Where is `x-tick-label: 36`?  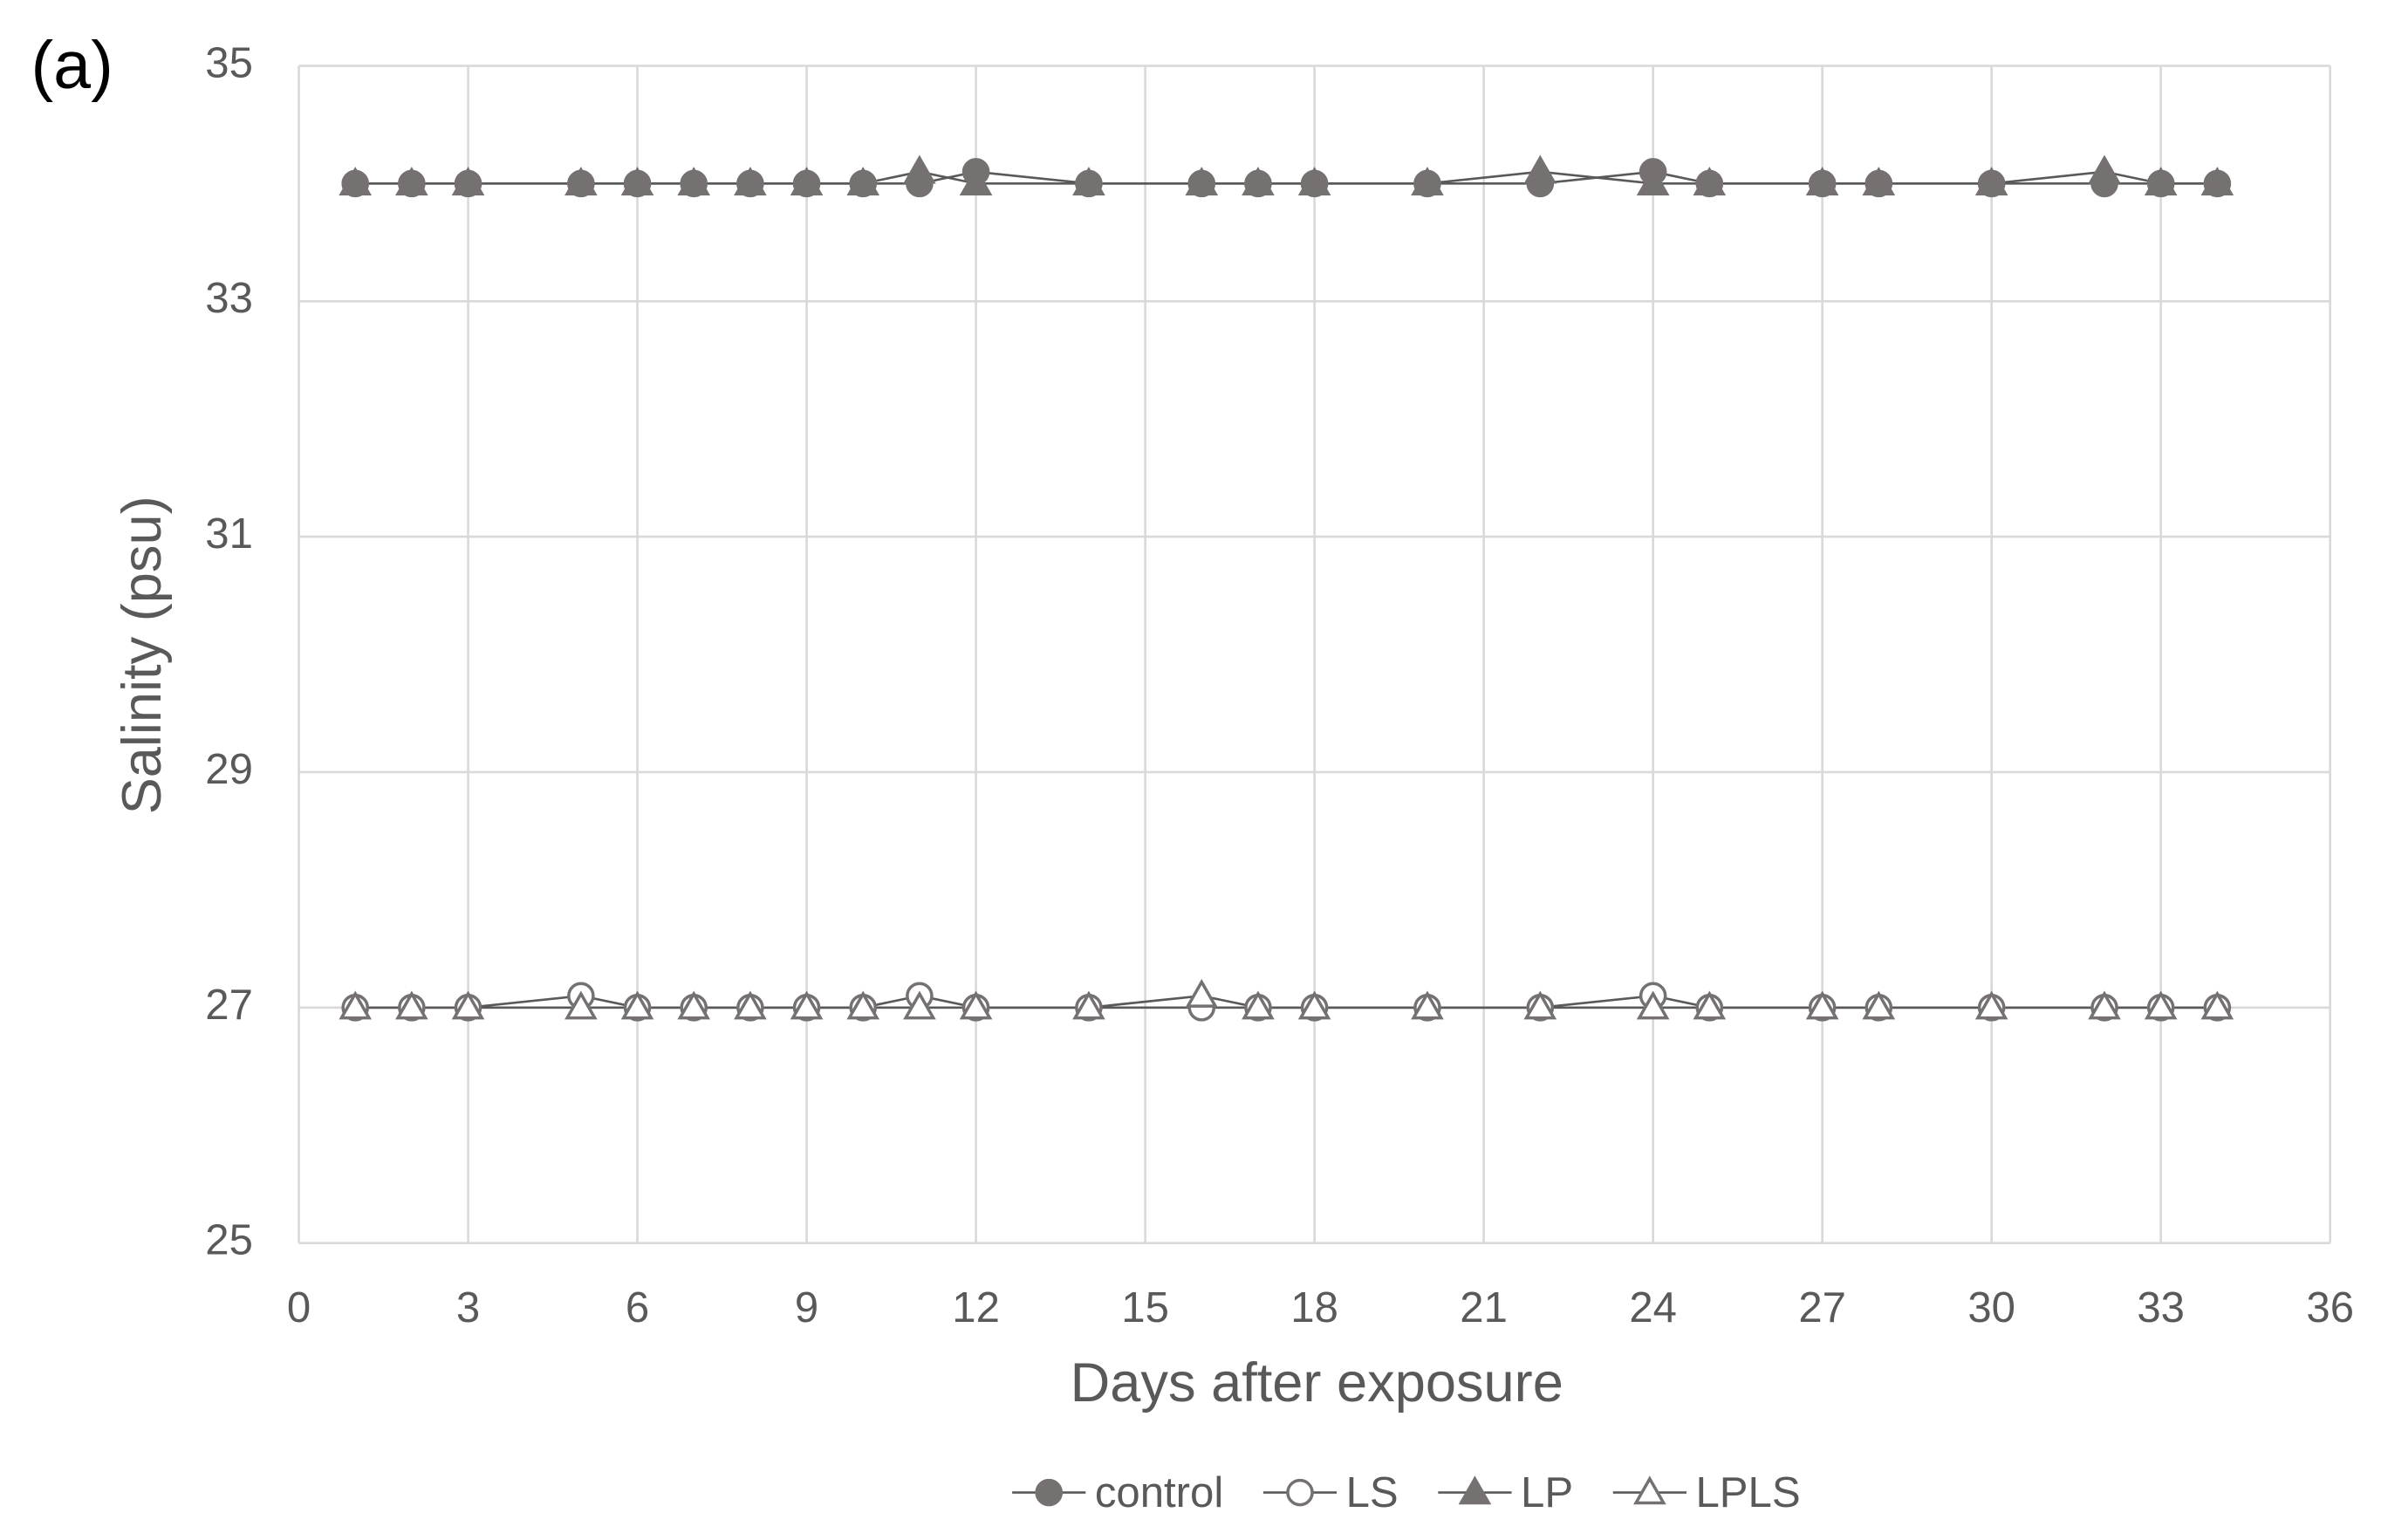 x-tick-label: 36 is located at coordinates (2330, 1307).